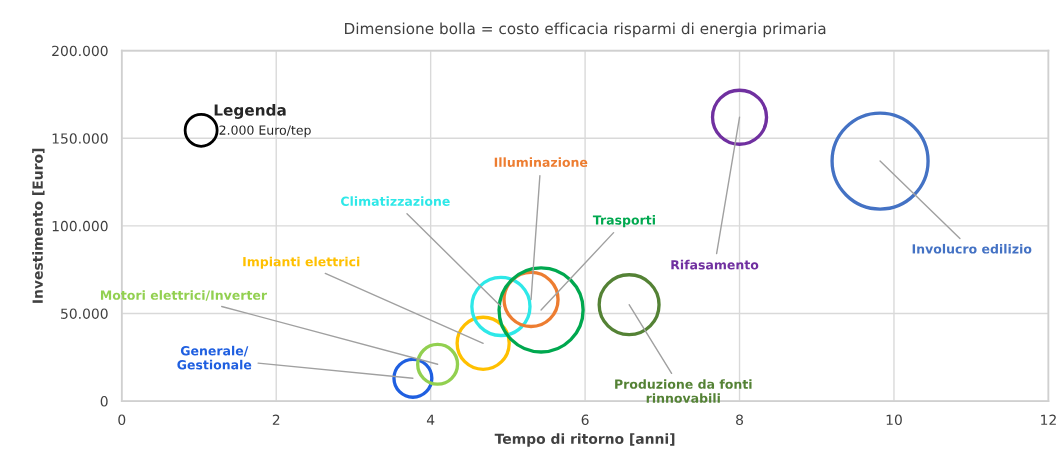 This screenshot has width=1059, height=461. Describe the element at coordinates (265, 131) in the screenshot. I see `legend-label: 2.000 Euro/tep` at that location.